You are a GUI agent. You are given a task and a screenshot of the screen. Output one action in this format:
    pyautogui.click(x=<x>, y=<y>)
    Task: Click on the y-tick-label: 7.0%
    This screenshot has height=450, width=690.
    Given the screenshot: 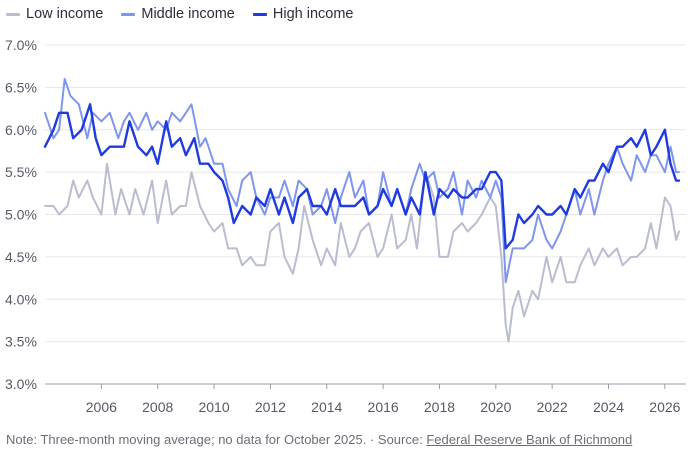 What is the action you would take?
    pyautogui.click(x=21, y=45)
    